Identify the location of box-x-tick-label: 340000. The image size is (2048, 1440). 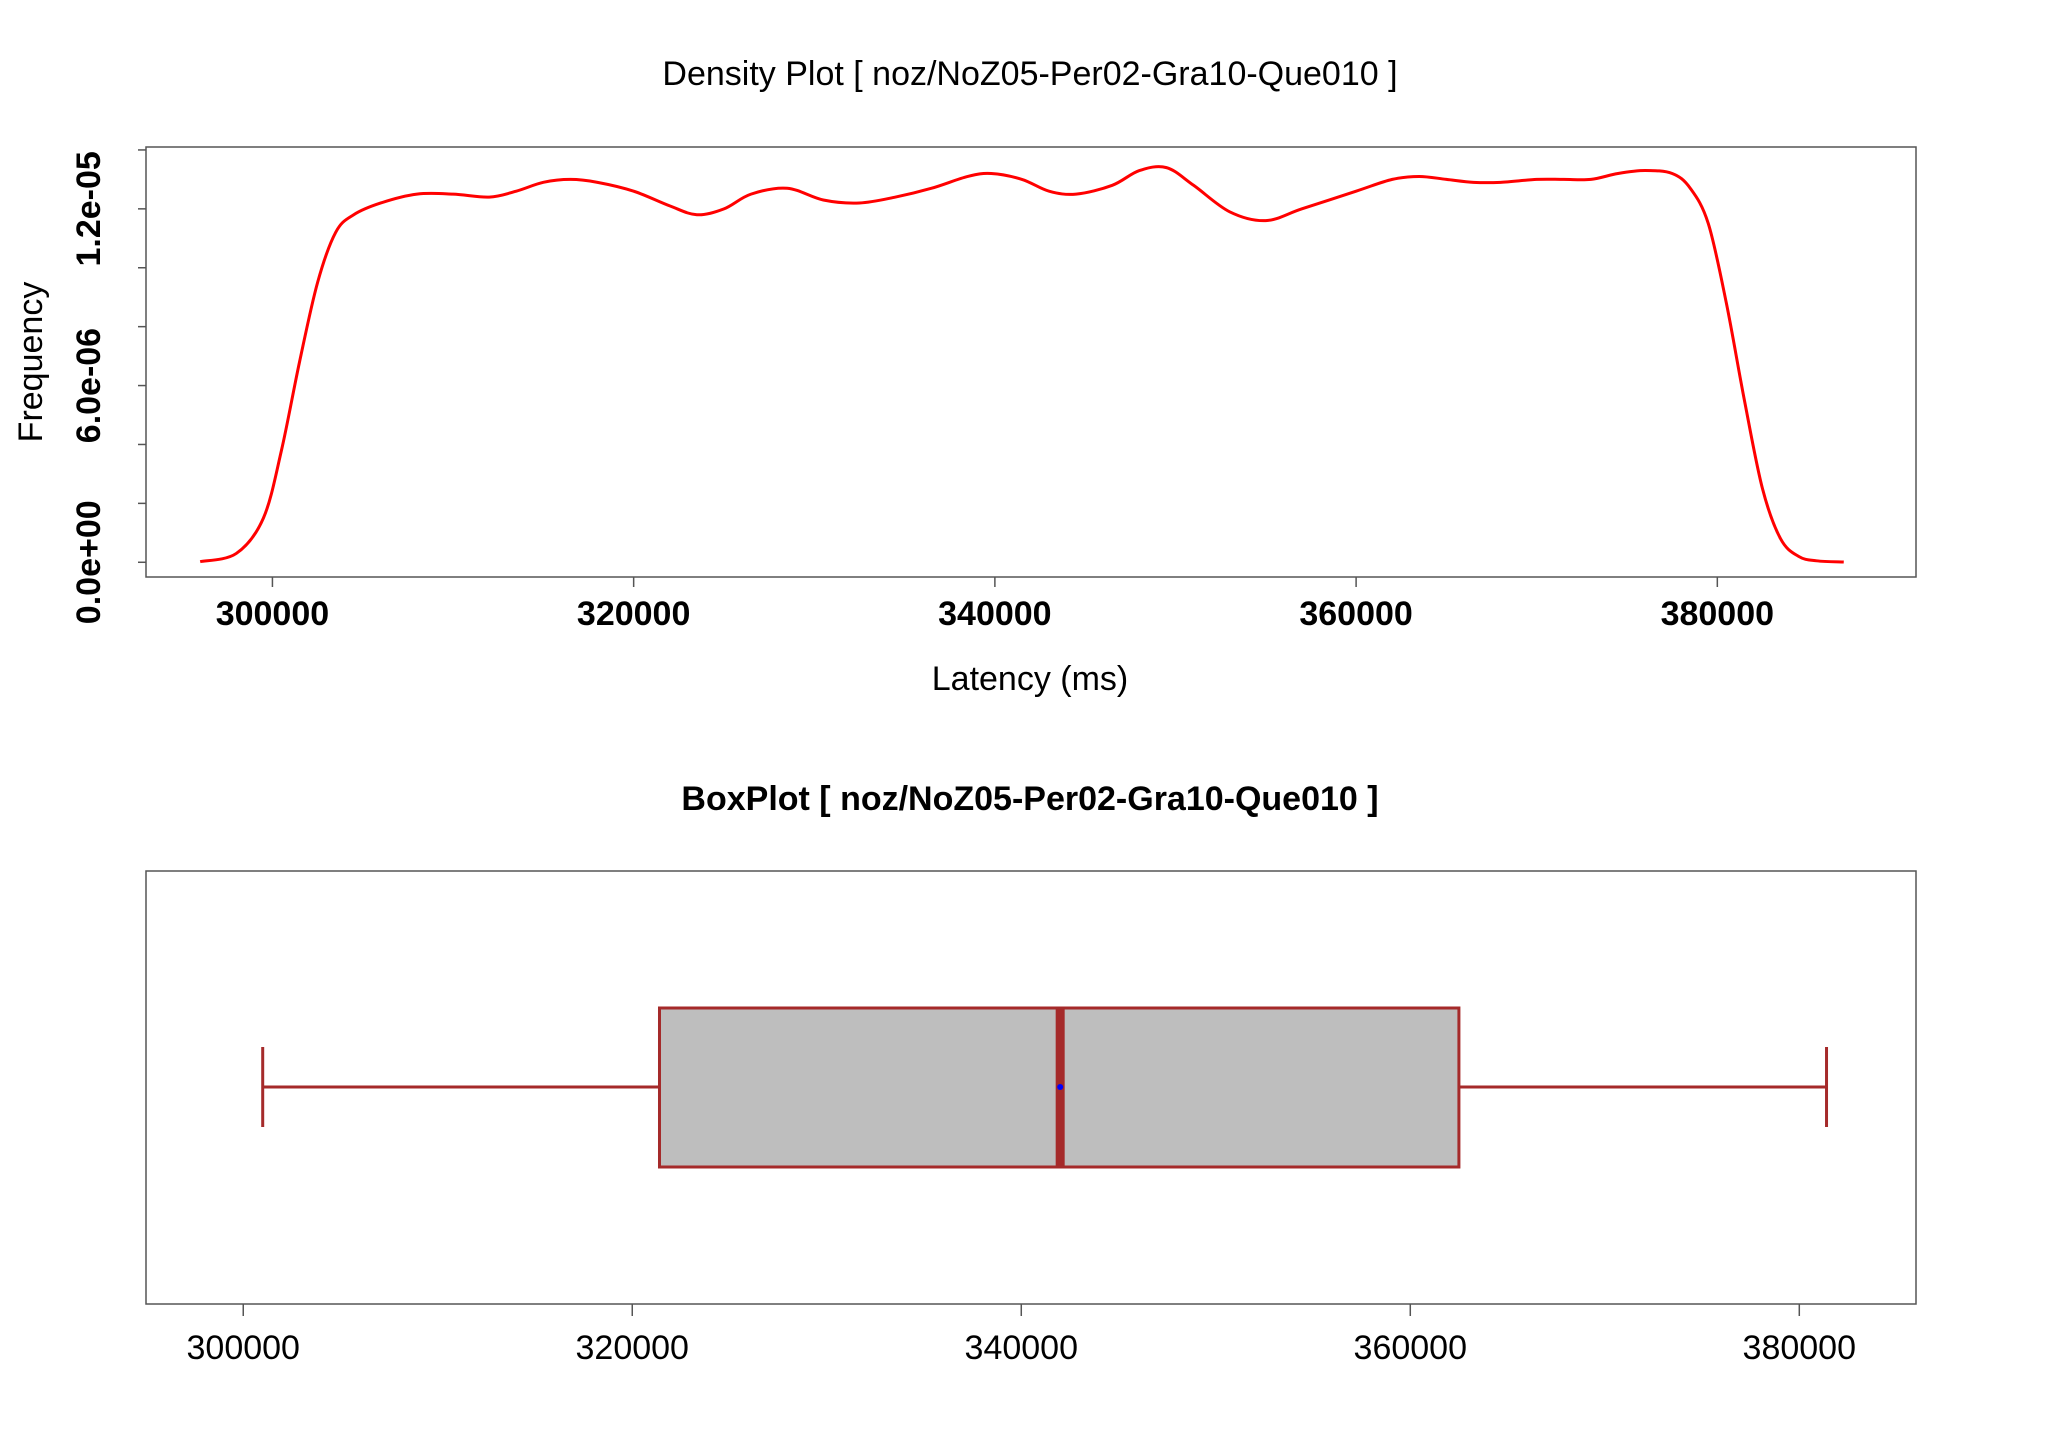
(1021, 1348).